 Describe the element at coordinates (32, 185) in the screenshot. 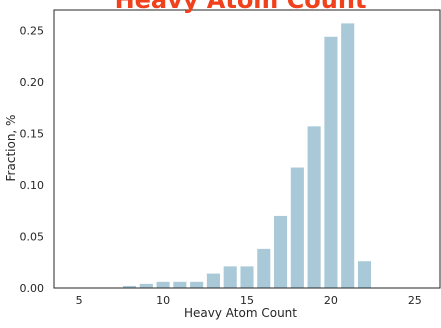

I see `y-tick-label: 0.10` at that location.